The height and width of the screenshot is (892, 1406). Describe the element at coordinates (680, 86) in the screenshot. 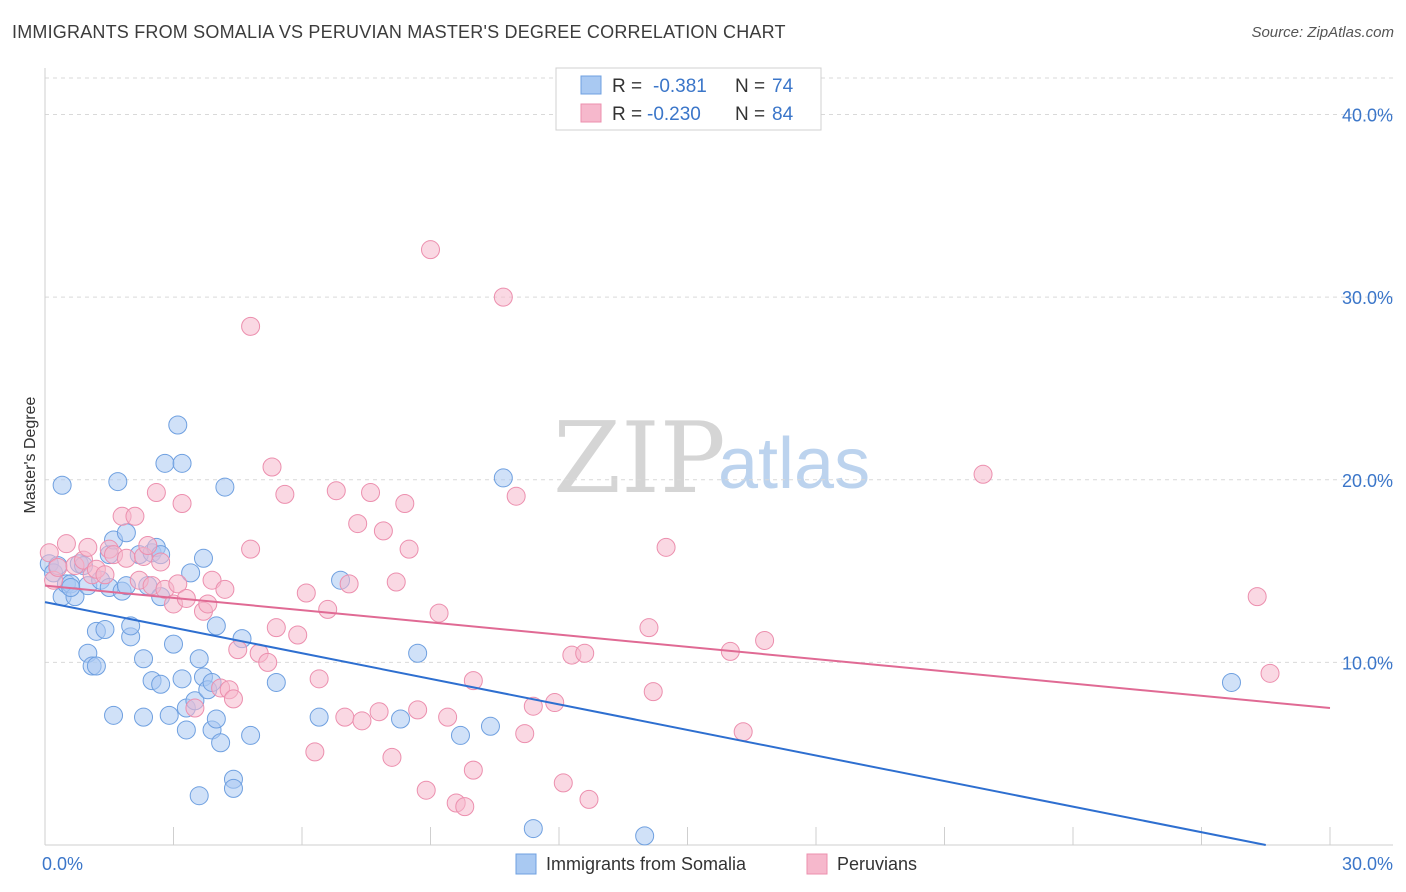

I see `legend-r-value-blue: -0.381` at that location.